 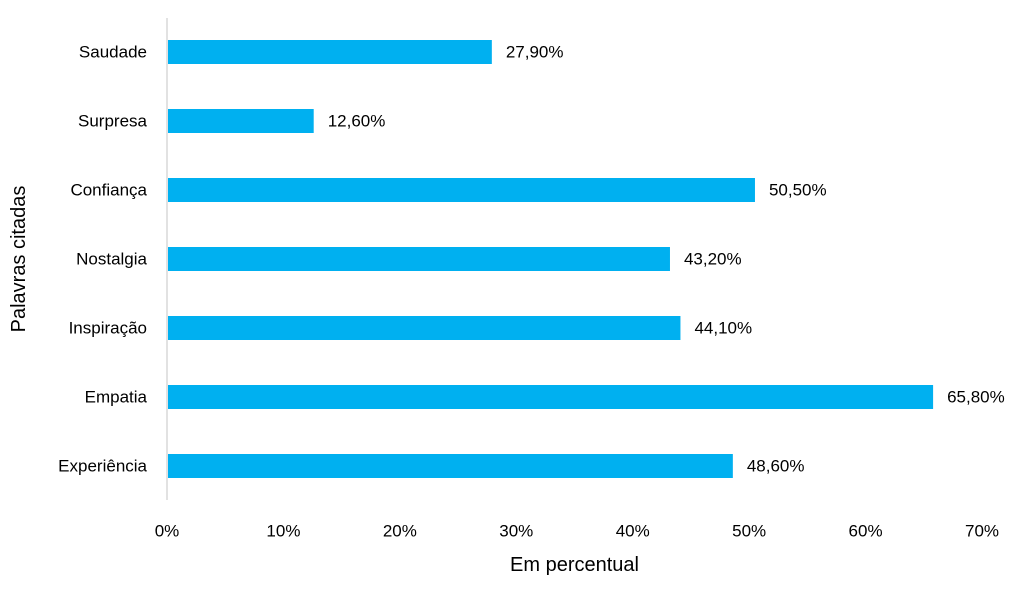 What do you see at coordinates (749, 531) in the screenshot?
I see `x-tick-label: 50%` at bounding box center [749, 531].